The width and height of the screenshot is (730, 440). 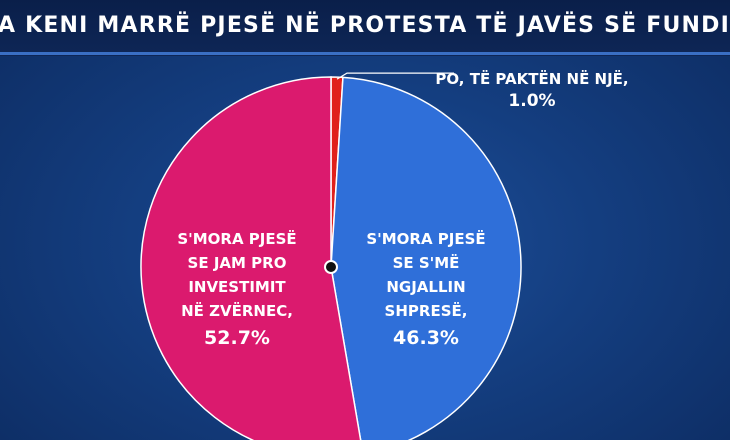 What do you see at coordinates (426, 338) in the screenshot?
I see `slice-value-label: 46.3%` at bounding box center [426, 338].